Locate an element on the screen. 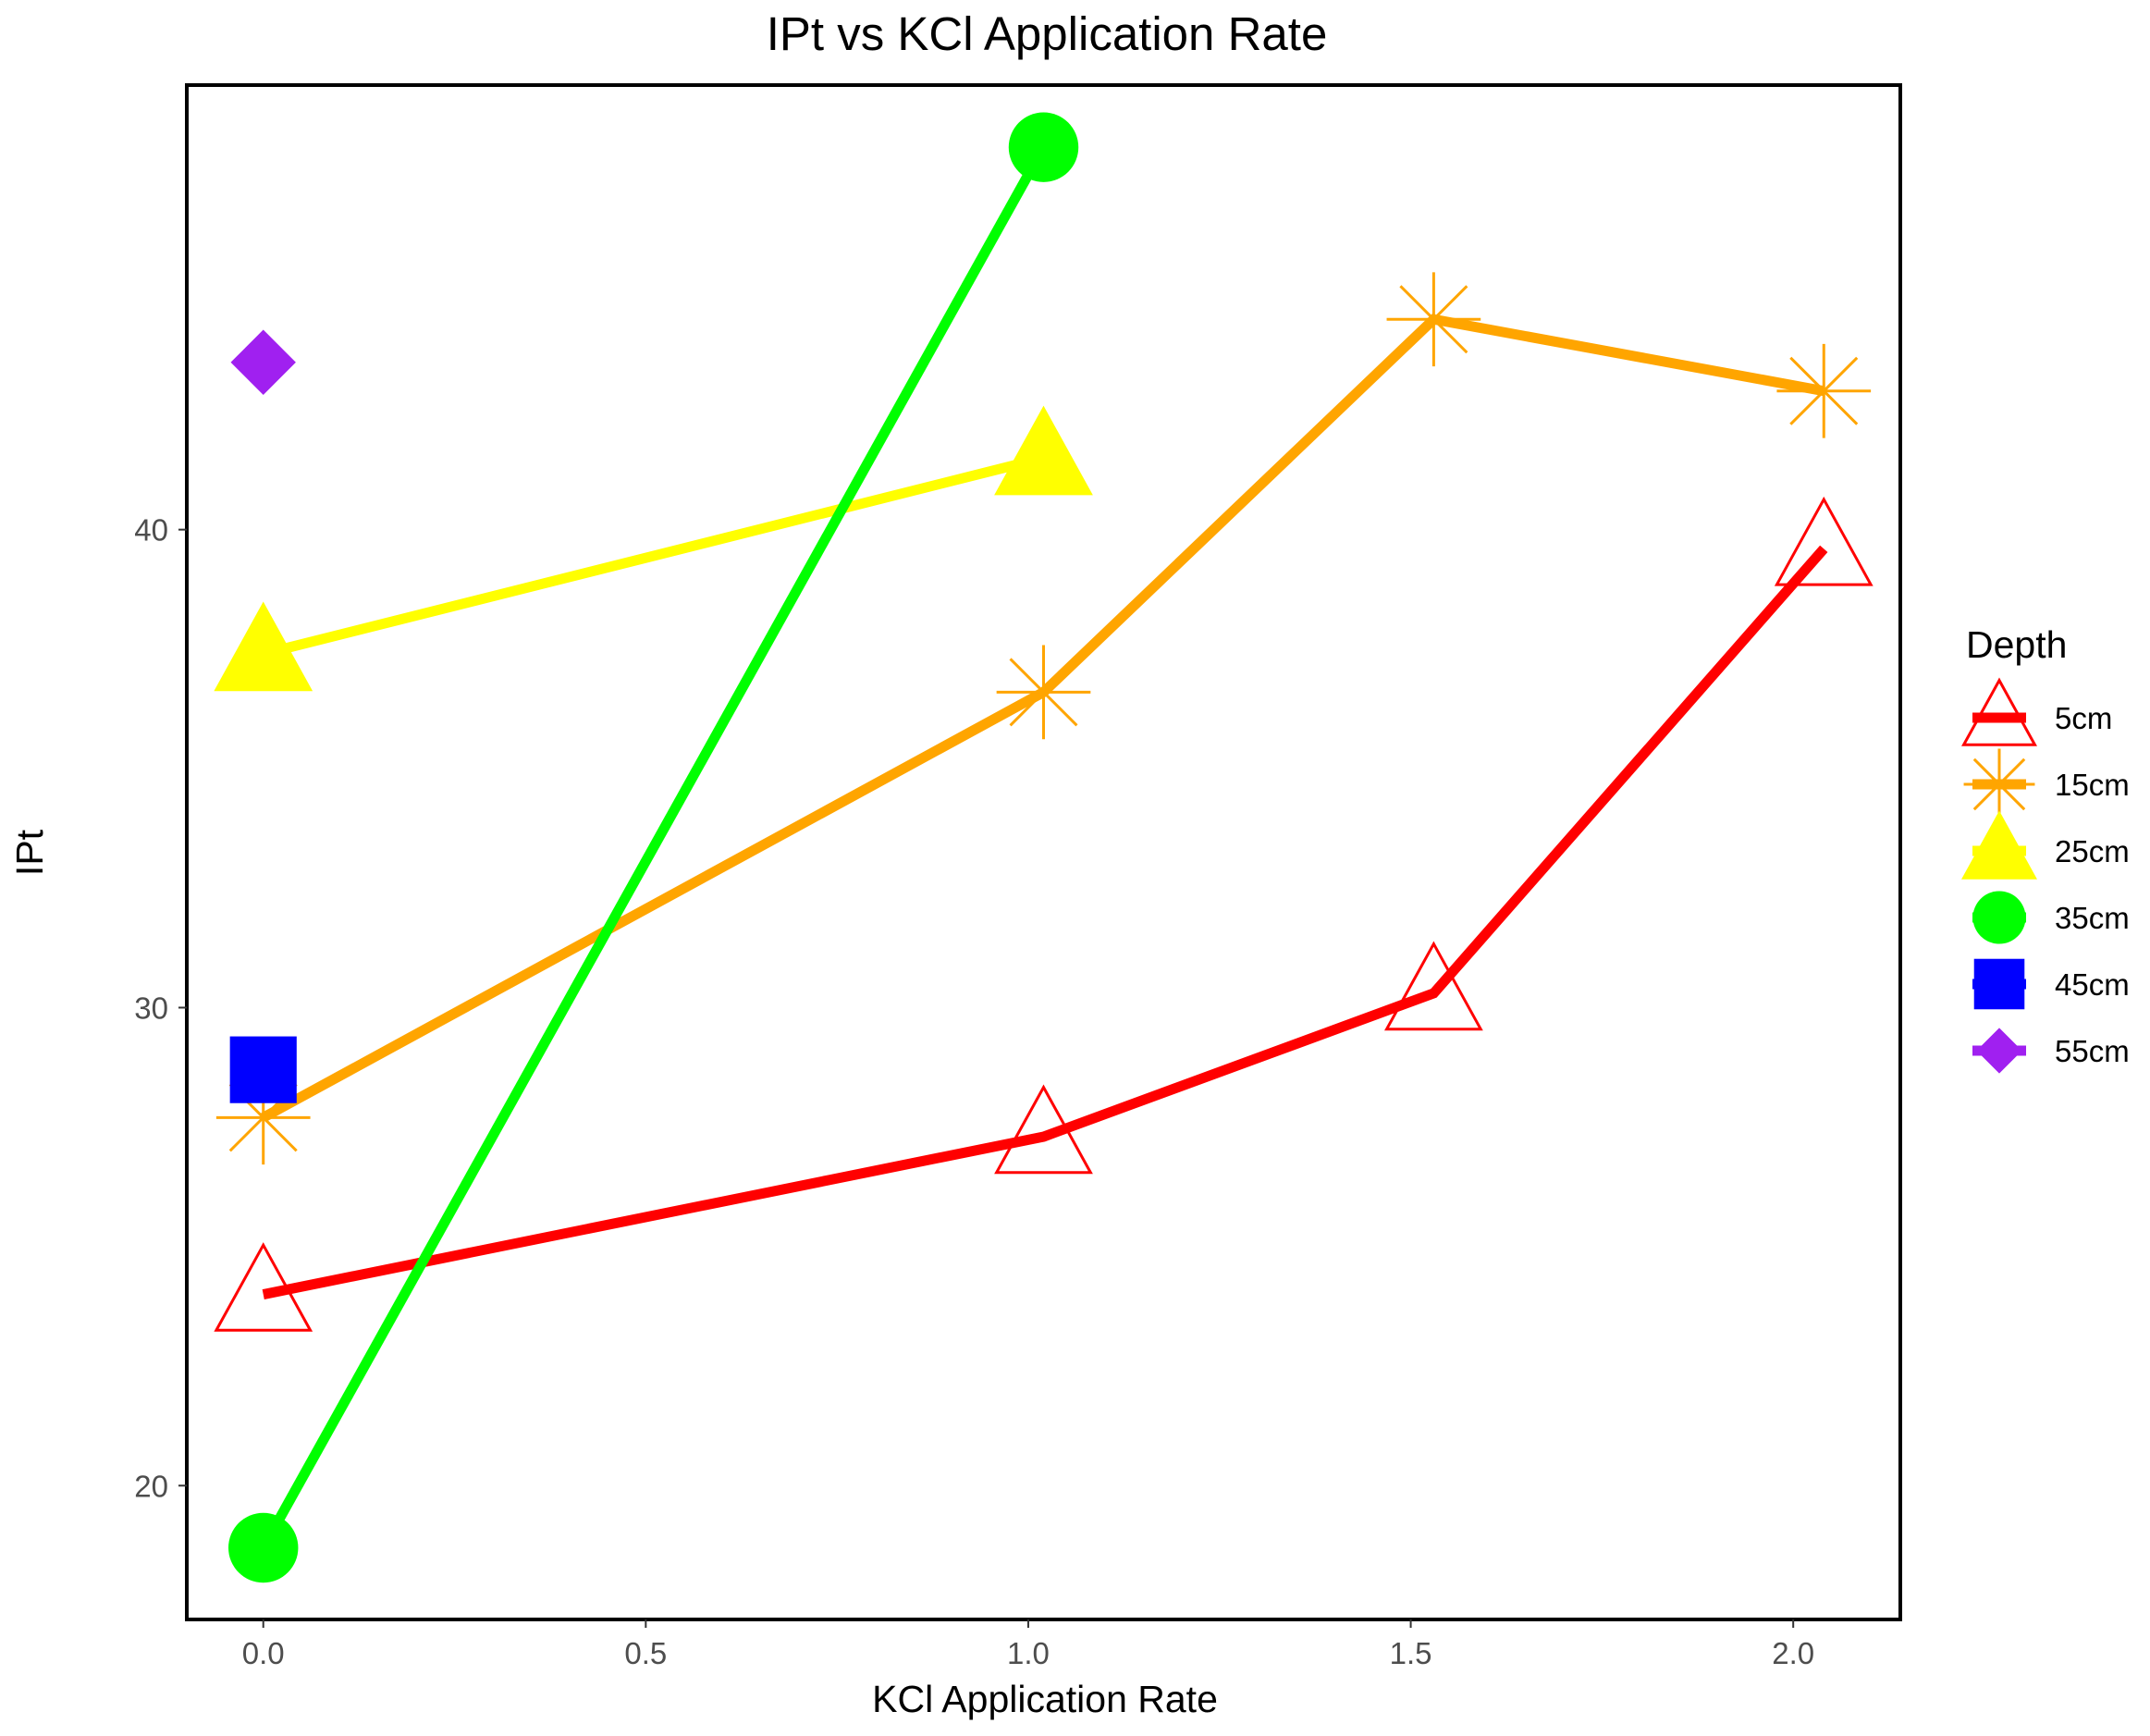 The width and height of the screenshot is (2150, 1736). legend-item-45cm: 45cm is located at coordinates (2051, 984).